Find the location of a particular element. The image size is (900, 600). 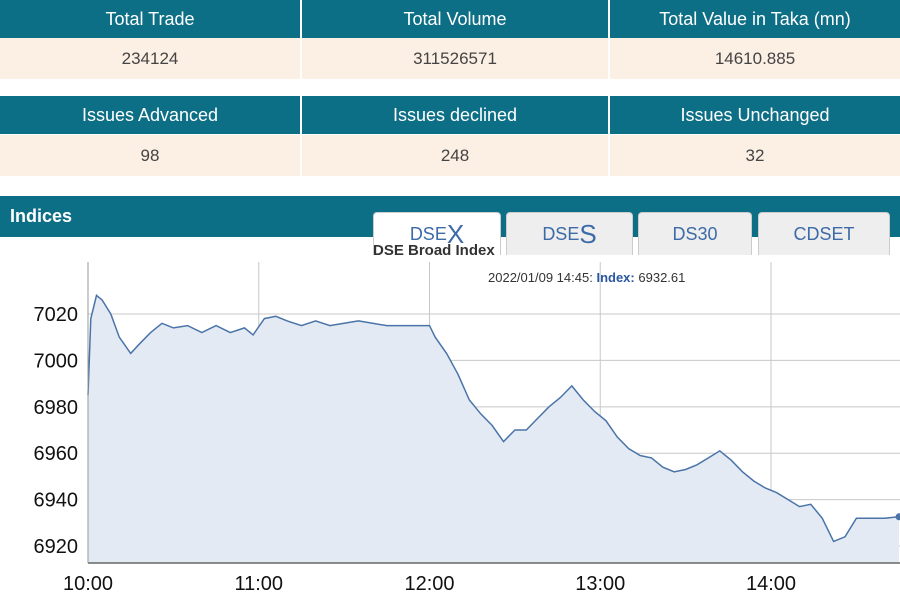

y-tick-label: 6960 is located at coordinates (56, 454).